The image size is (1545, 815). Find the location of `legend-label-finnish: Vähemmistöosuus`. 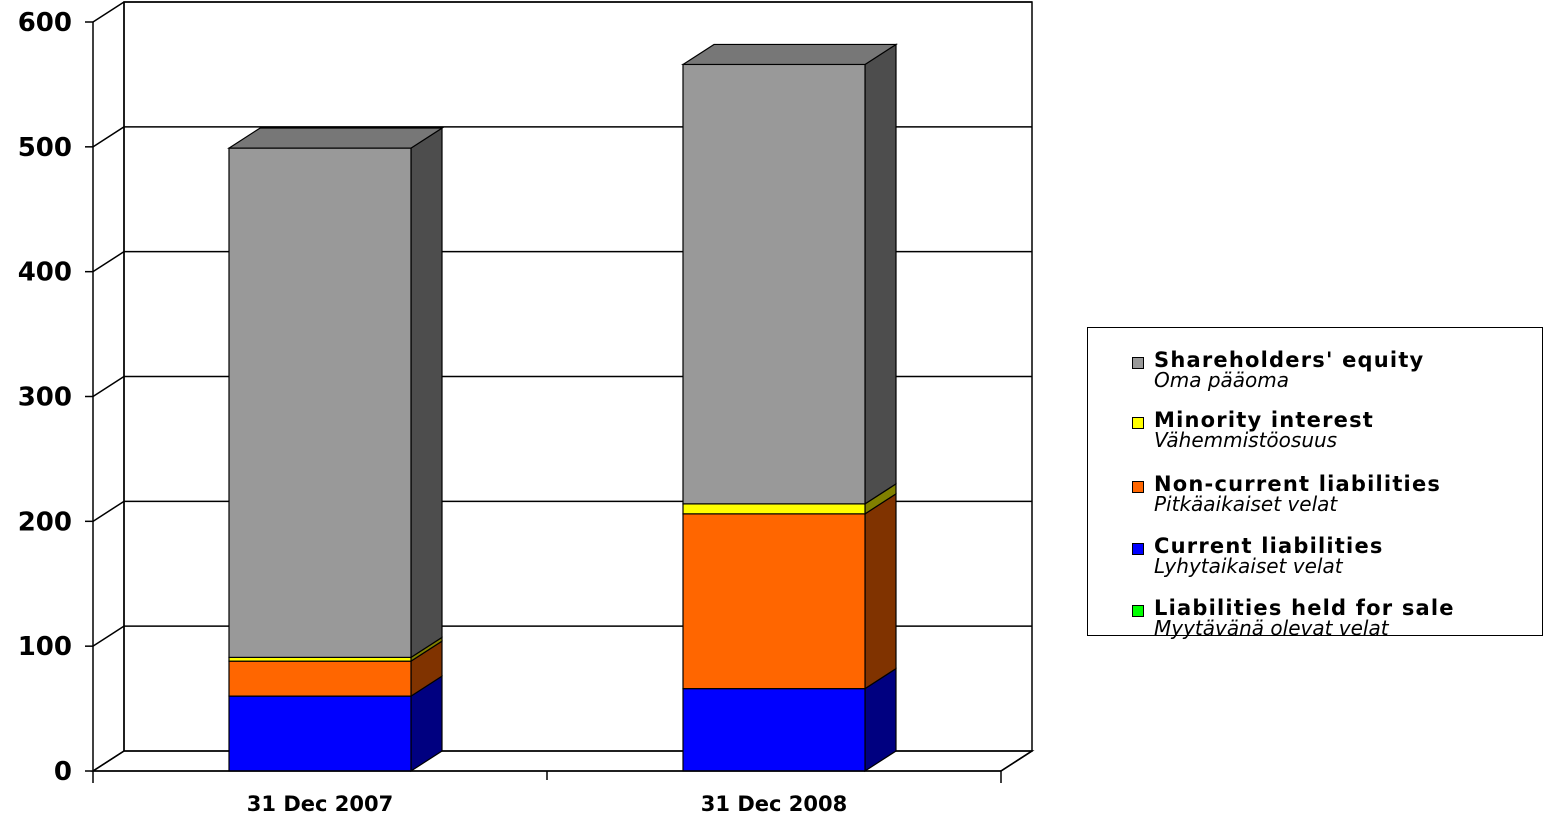

legend-label-finnish: Vähemmistöosuus is located at coordinates (1245, 440).